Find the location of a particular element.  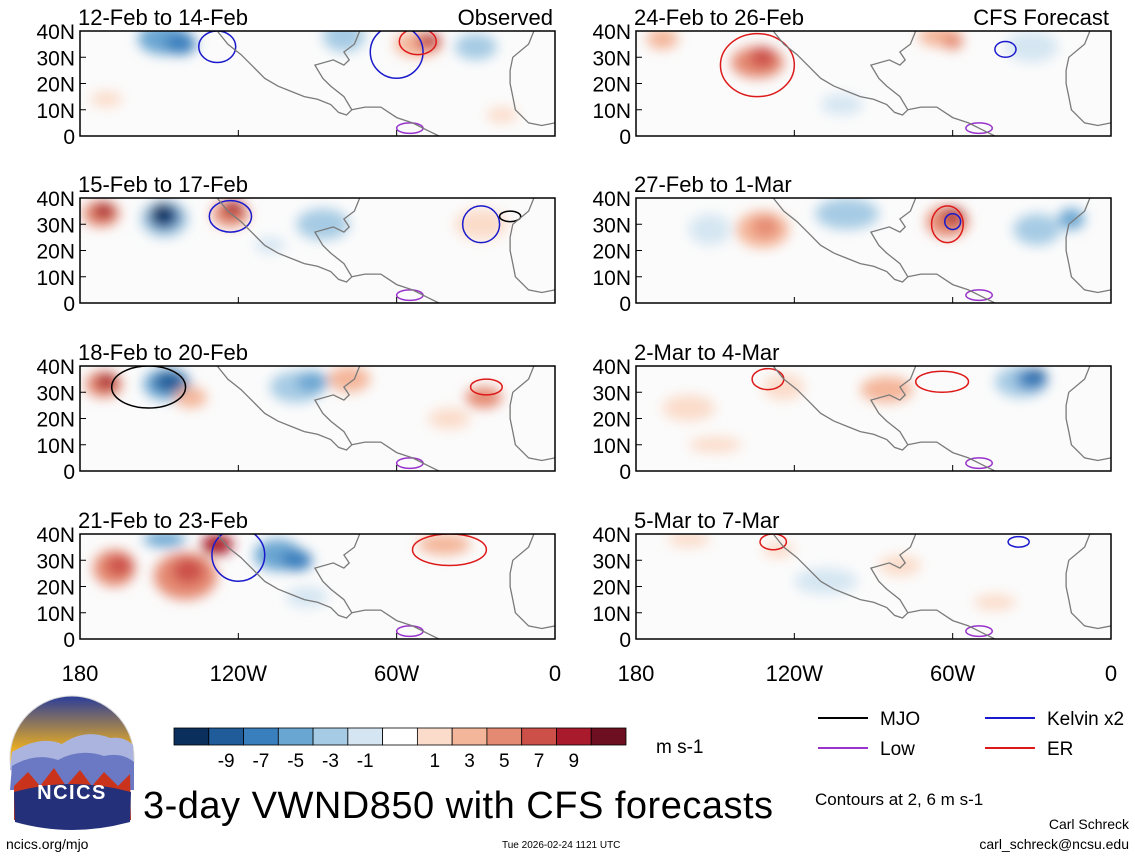

colorbar-label: -7 is located at coordinates (260, 761).